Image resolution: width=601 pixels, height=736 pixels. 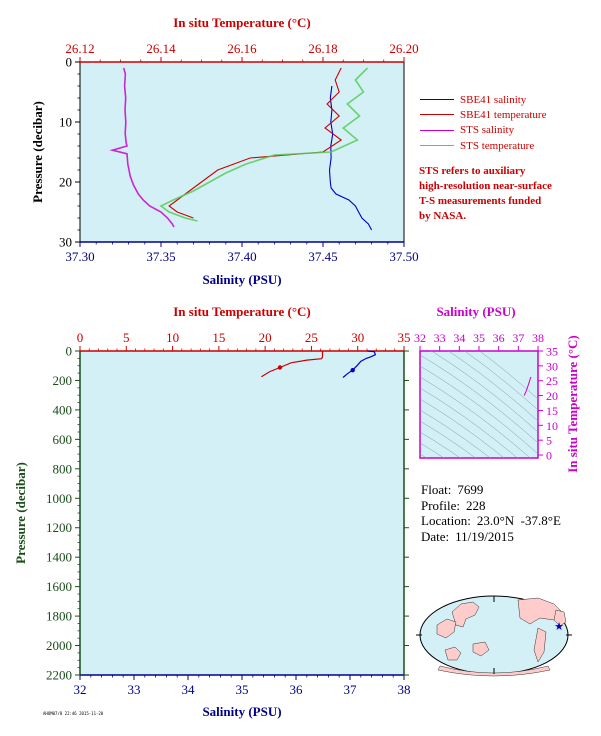 What do you see at coordinates (79, 48) in the screenshot?
I see `tick-label: 26.12` at bounding box center [79, 48].